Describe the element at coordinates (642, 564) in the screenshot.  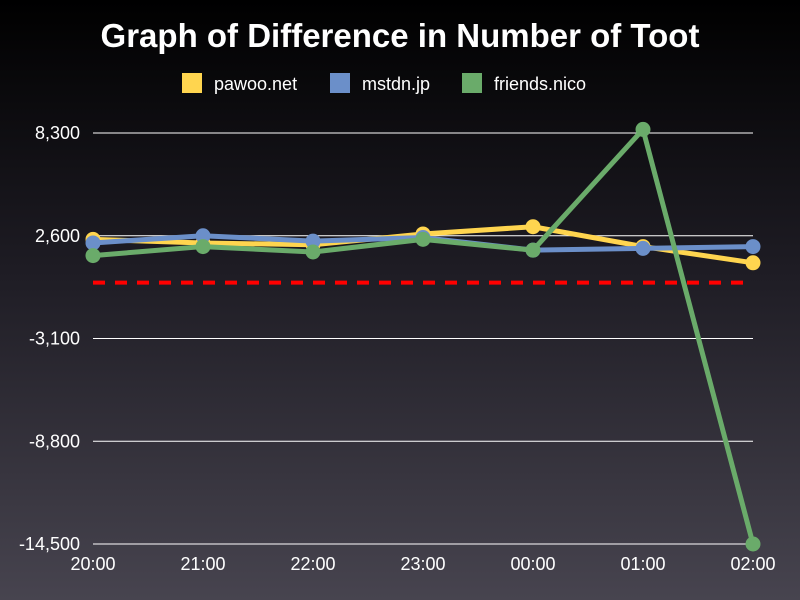
I see `x-tick-label: 01:00` at that location.